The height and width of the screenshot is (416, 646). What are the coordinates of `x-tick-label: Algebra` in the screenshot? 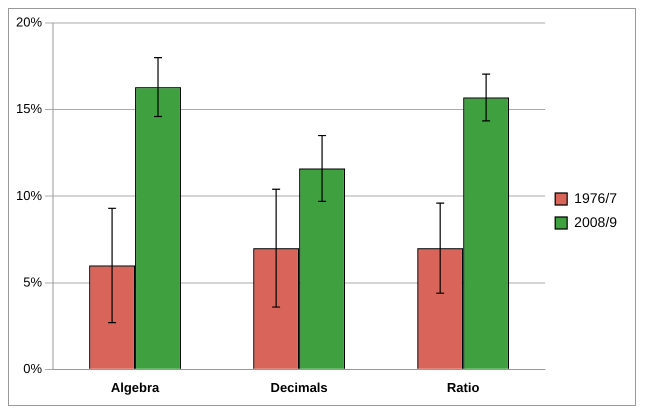 It's located at (135, 387).